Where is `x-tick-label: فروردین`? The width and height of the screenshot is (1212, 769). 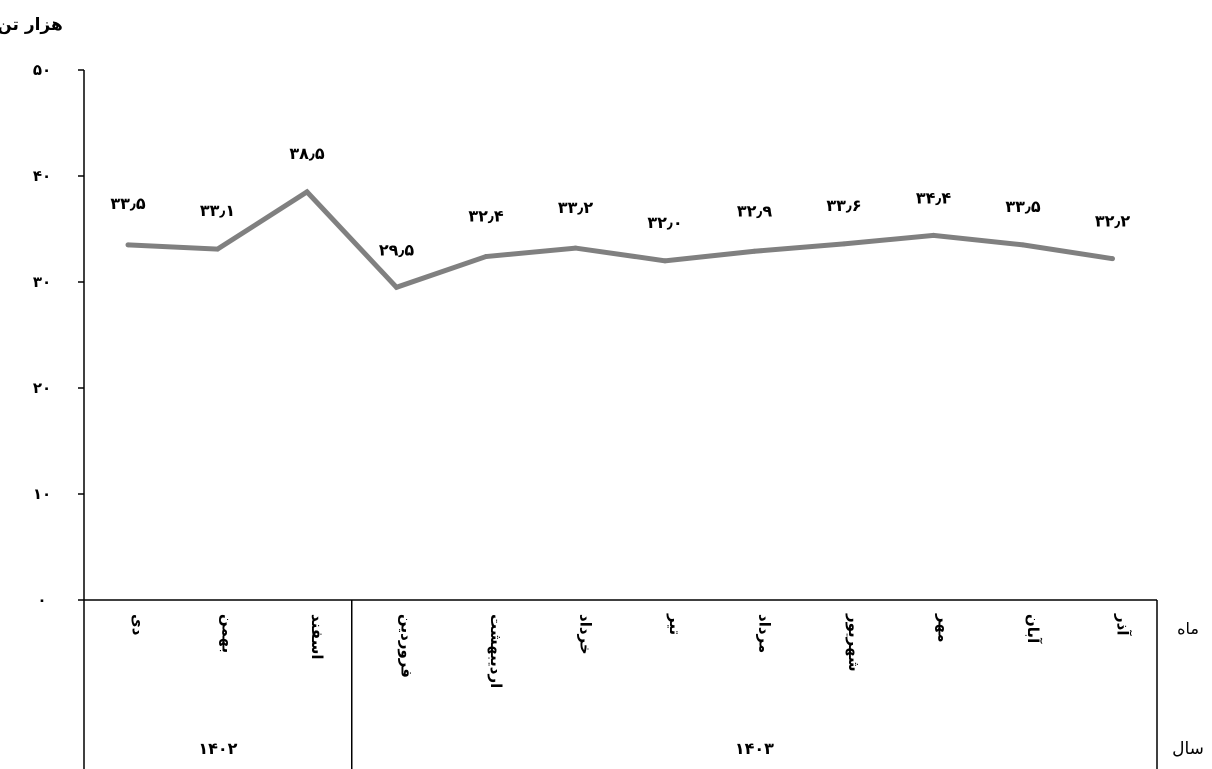
x-tick-label: فروردین is located at coordinates (407, 646).